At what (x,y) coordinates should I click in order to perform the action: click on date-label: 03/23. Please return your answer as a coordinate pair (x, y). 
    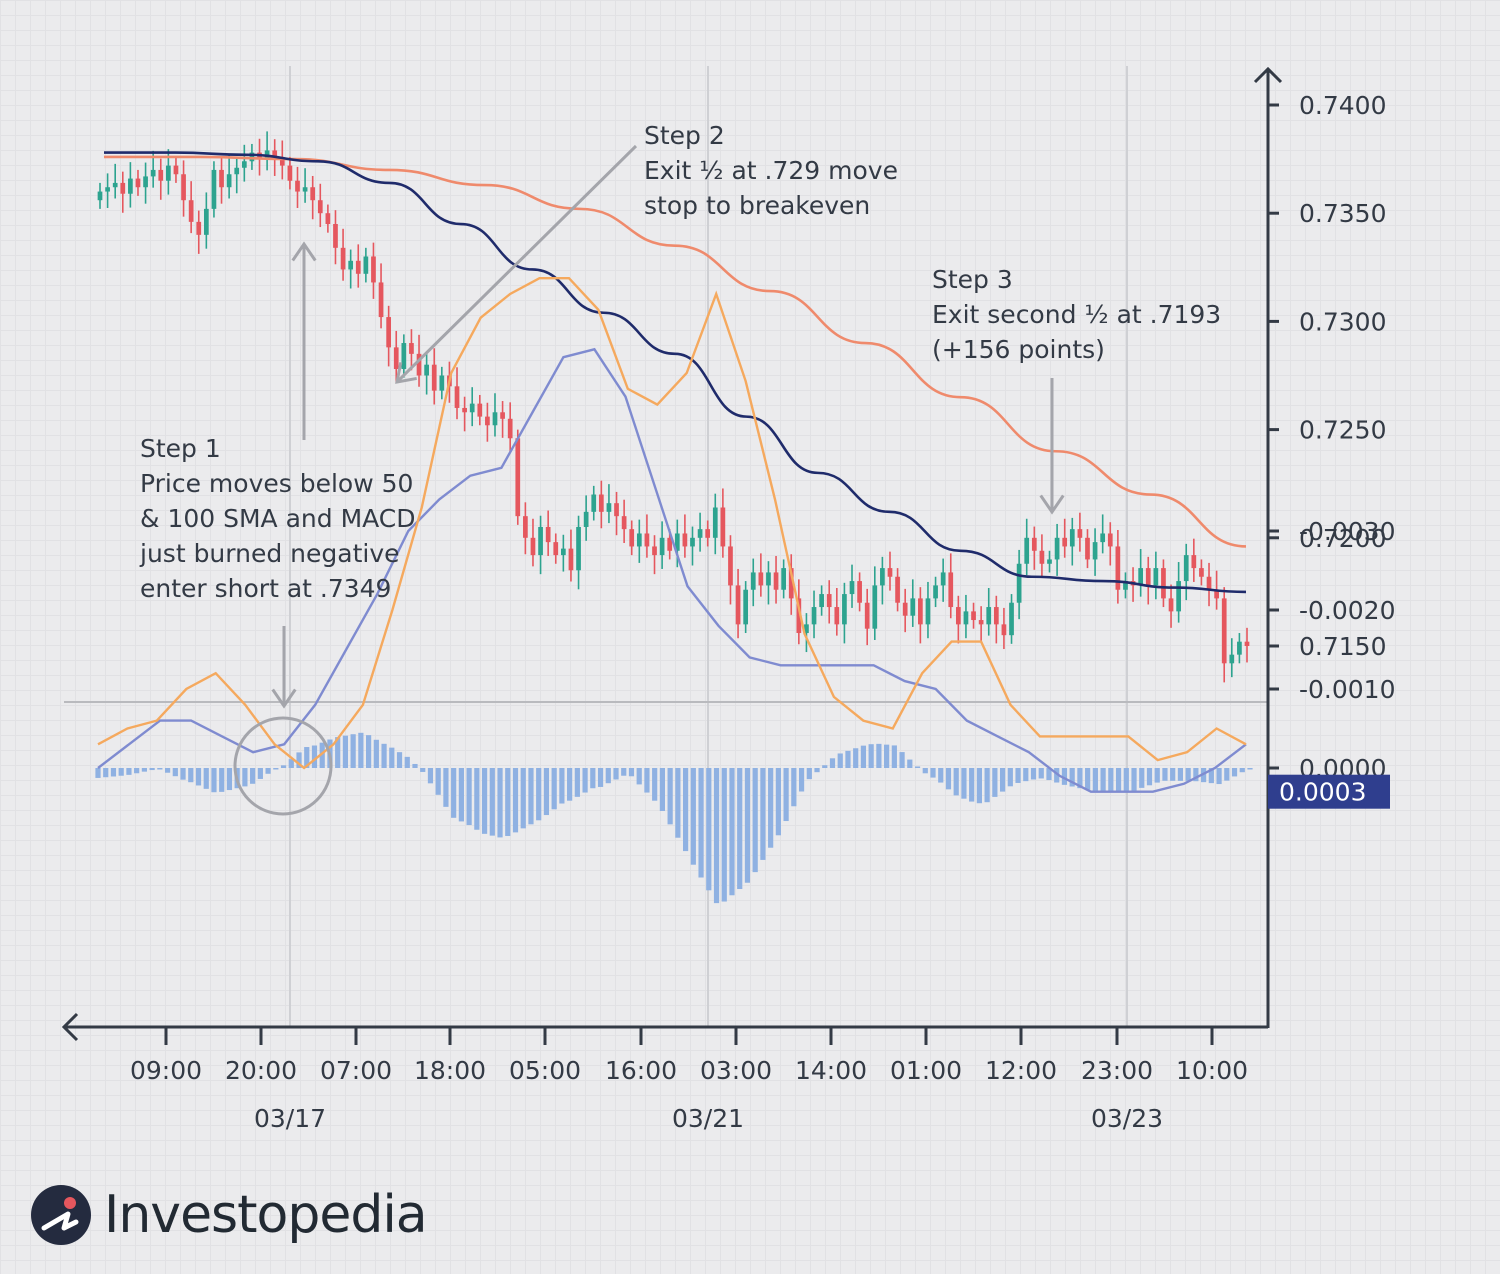
    Looking at the image, I should click on (1127, 1118).